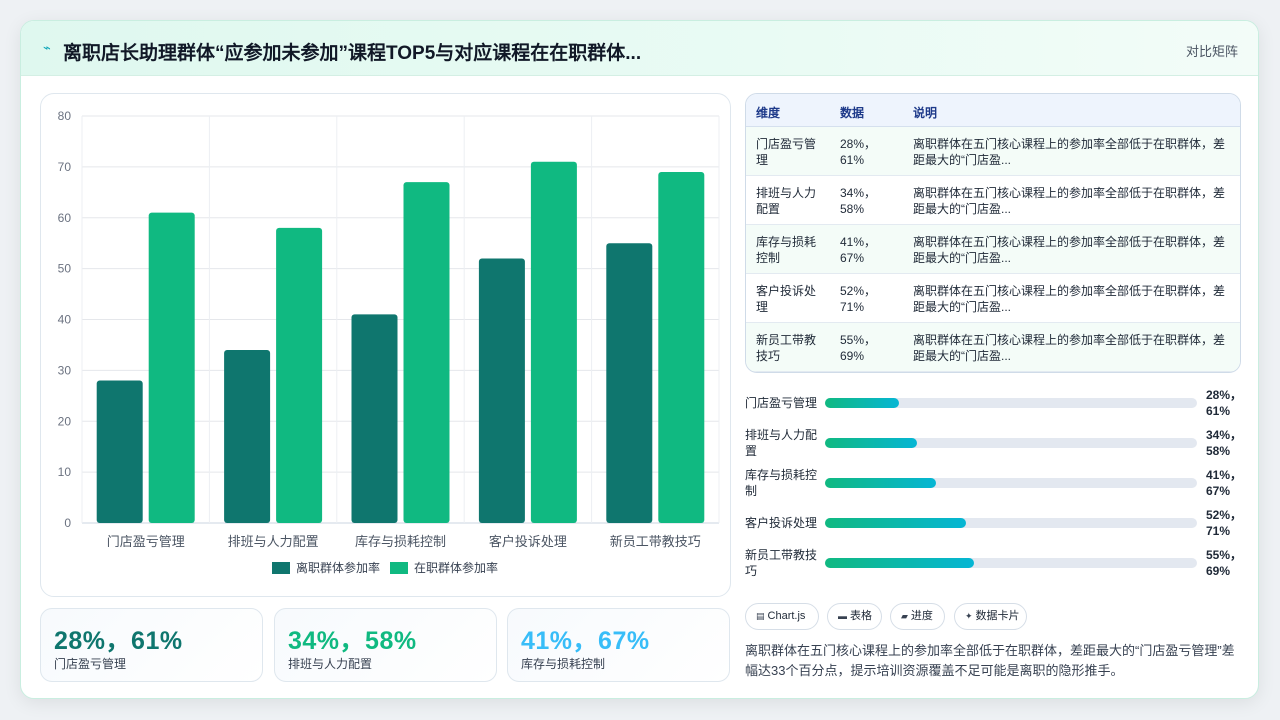  I want to click on progress-label: 新员工带教技巧, so click(781, 563).